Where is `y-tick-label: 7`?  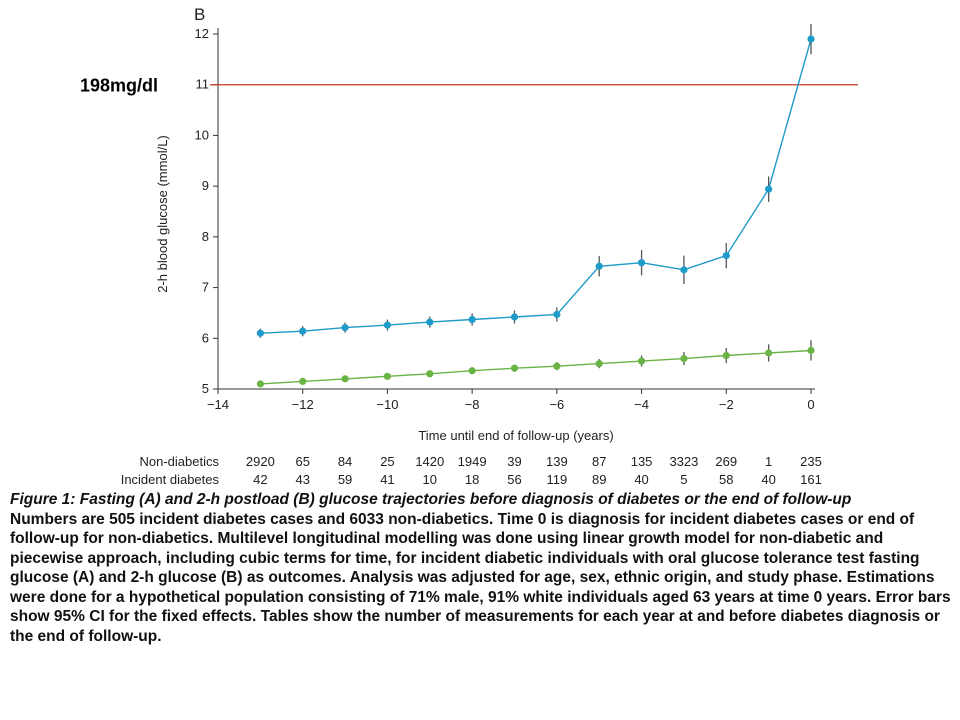
y-tick-label: 7 is located at coordinates (205, 287).